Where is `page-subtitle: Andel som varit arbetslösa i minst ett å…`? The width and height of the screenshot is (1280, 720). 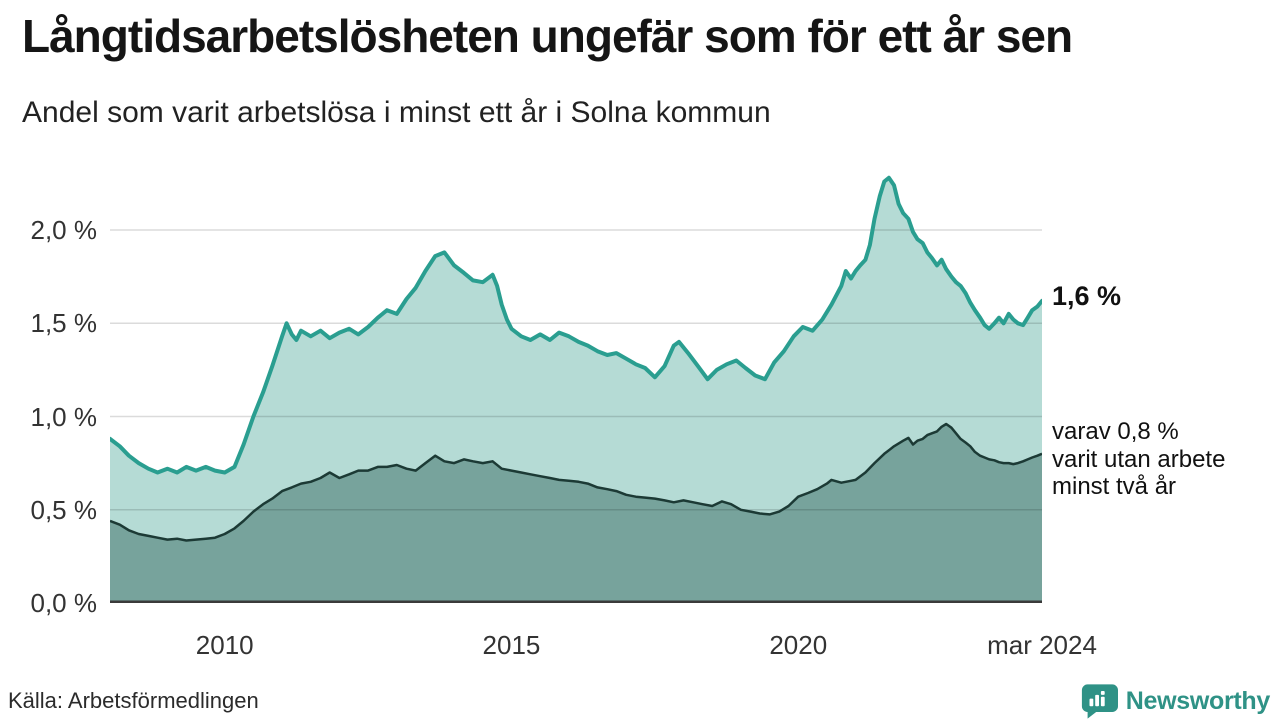
page-subtitle: Andel som varit arbetslösa i minst ett å… is located at coordinates (396, 112).